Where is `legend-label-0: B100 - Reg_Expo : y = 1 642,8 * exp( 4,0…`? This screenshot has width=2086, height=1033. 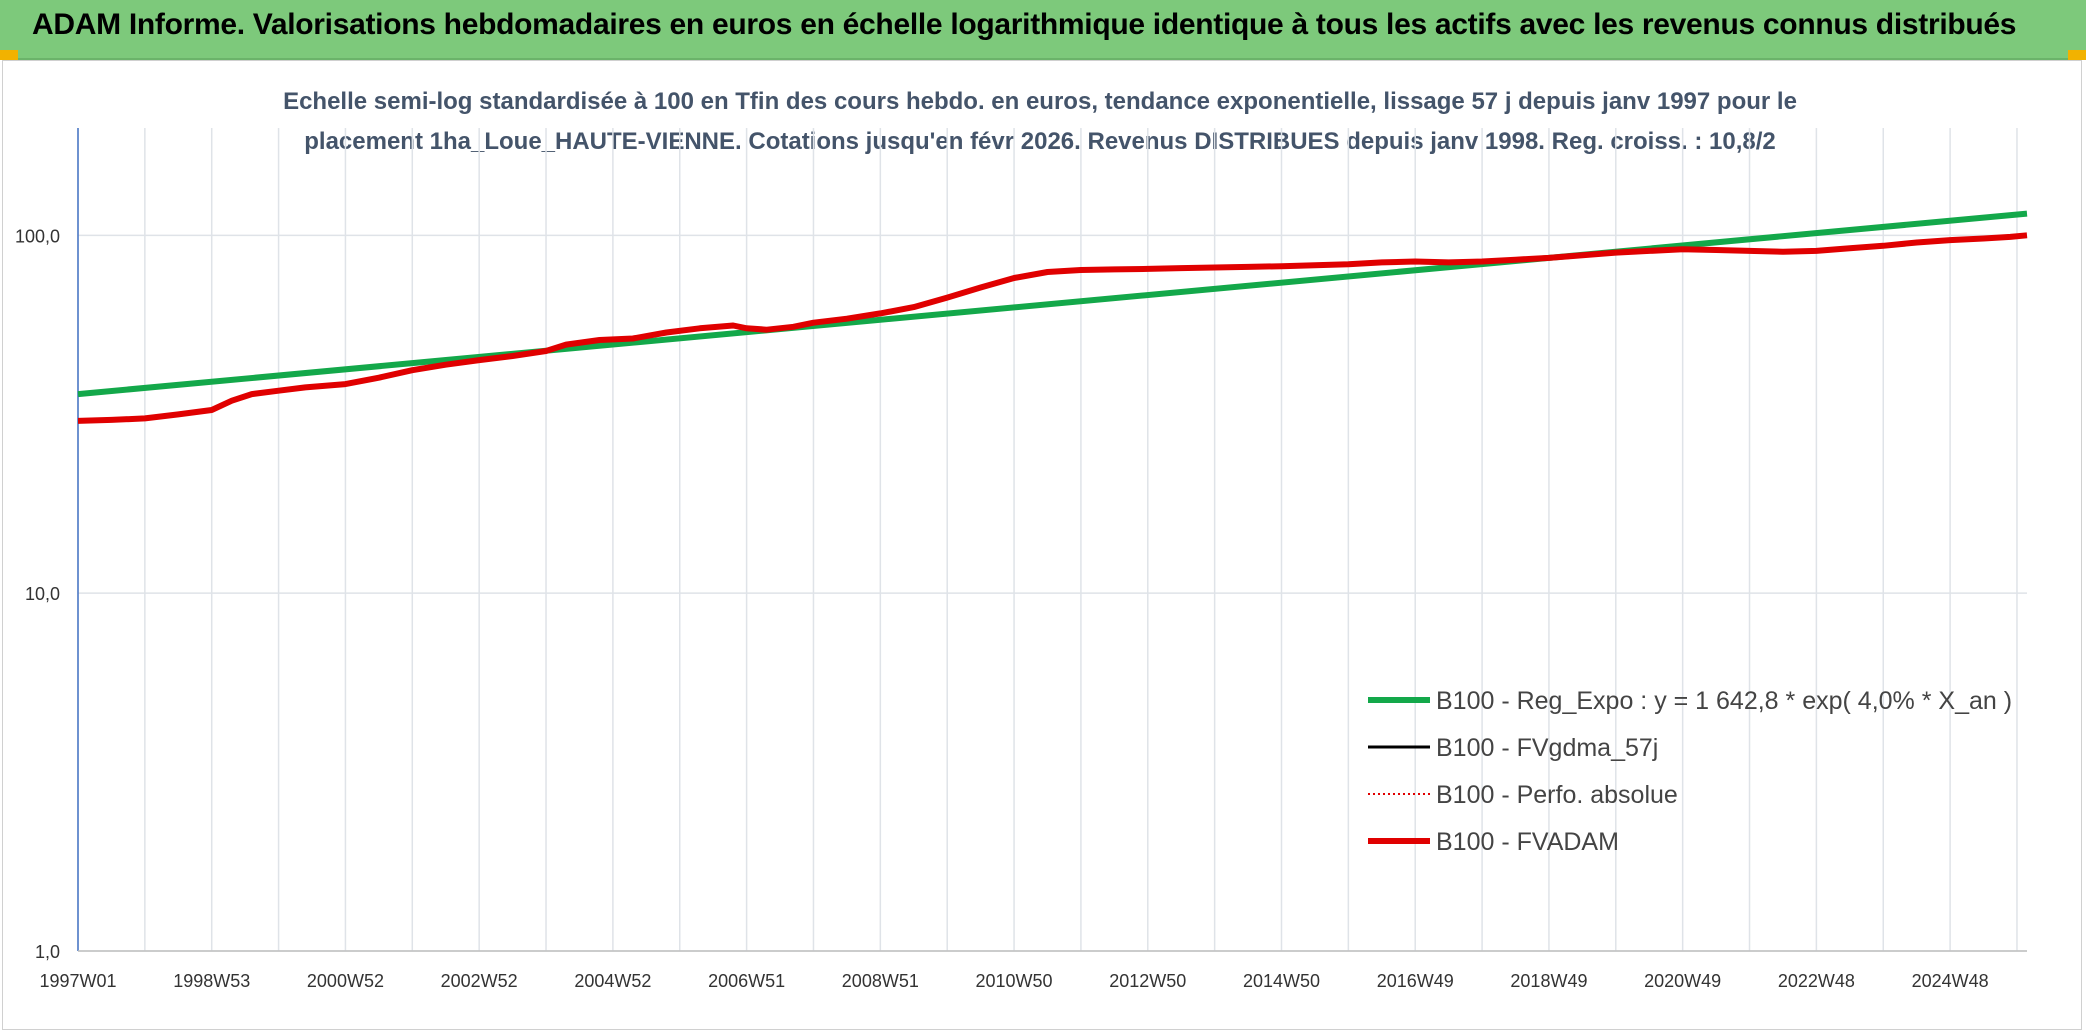 legend-label-0: B100 - Reg_Expo : y = 1 642,8 * exp( 4,0… is located at coordinates (1724, 701).